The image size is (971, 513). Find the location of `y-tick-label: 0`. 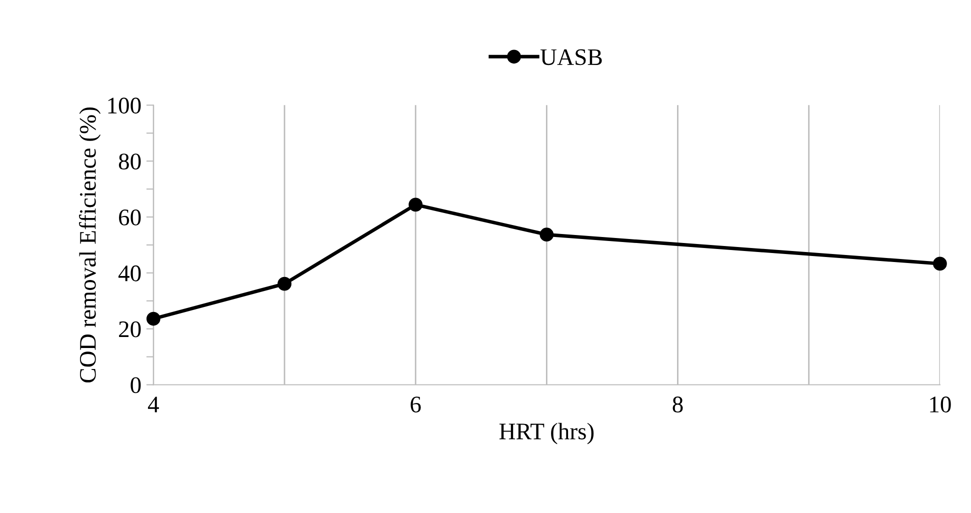

y-tick-label: 0 is located at coordinates (135, 385).